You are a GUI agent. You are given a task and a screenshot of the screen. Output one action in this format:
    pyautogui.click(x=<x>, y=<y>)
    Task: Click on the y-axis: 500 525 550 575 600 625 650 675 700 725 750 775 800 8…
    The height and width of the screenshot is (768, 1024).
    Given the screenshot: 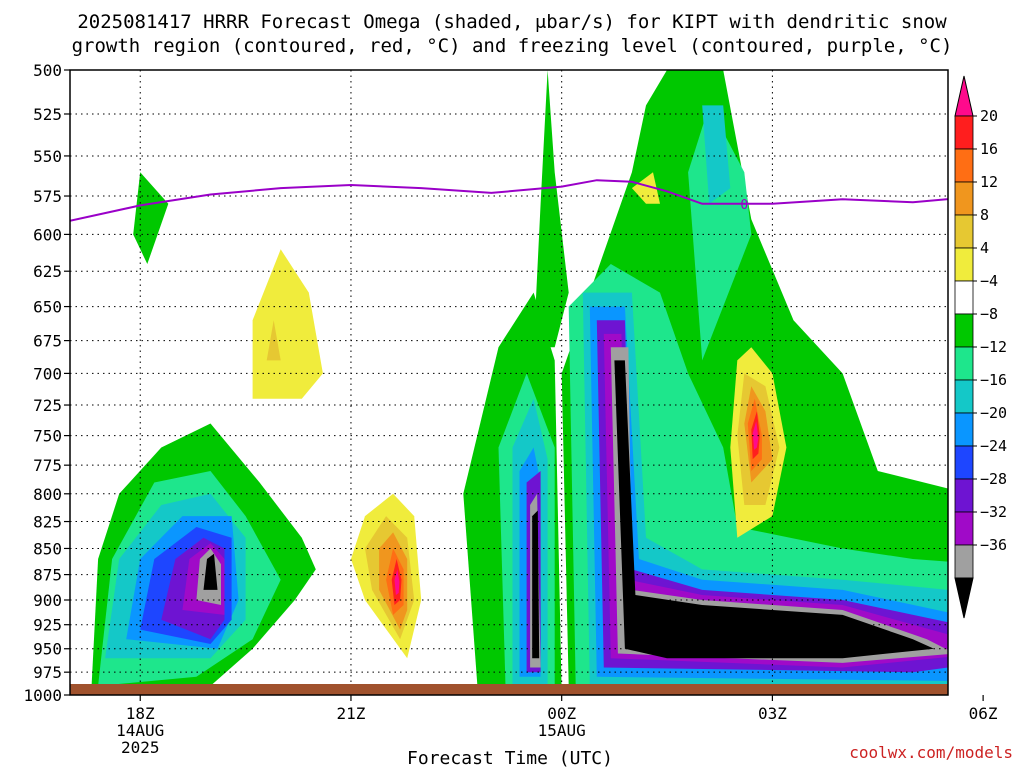 What is the action you would take?
    pyautogui.click(x=46, y=383)
    